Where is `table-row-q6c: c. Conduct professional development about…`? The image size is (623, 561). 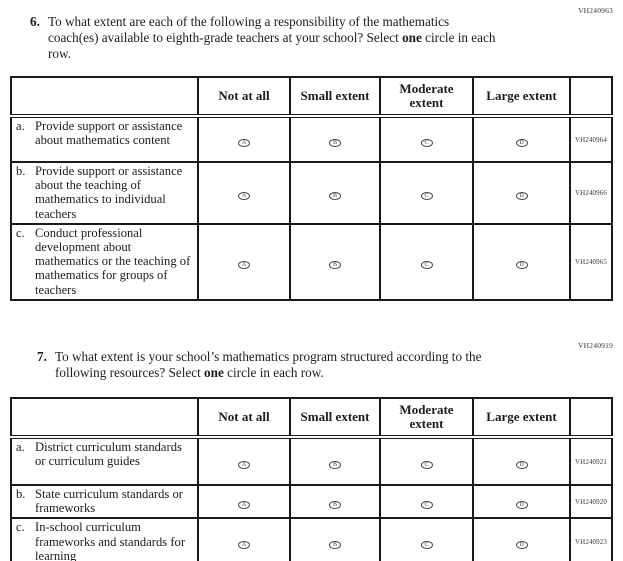
table-row-q6c: c. Conduct professional development about… is located at coordinates (311, 261).